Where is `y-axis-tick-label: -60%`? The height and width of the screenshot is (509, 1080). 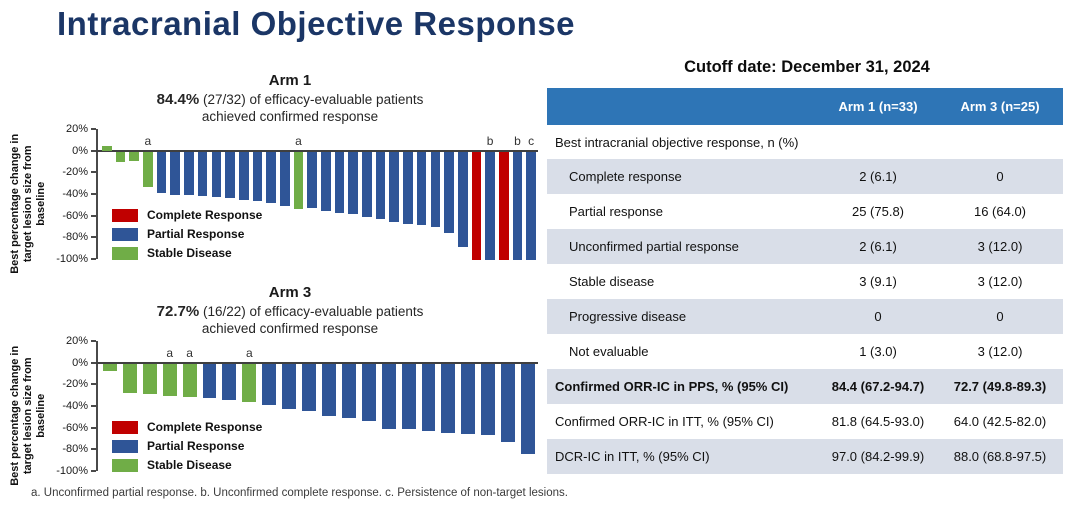
y-axis-tick-label: -60% is located at coordinates (75, 427).